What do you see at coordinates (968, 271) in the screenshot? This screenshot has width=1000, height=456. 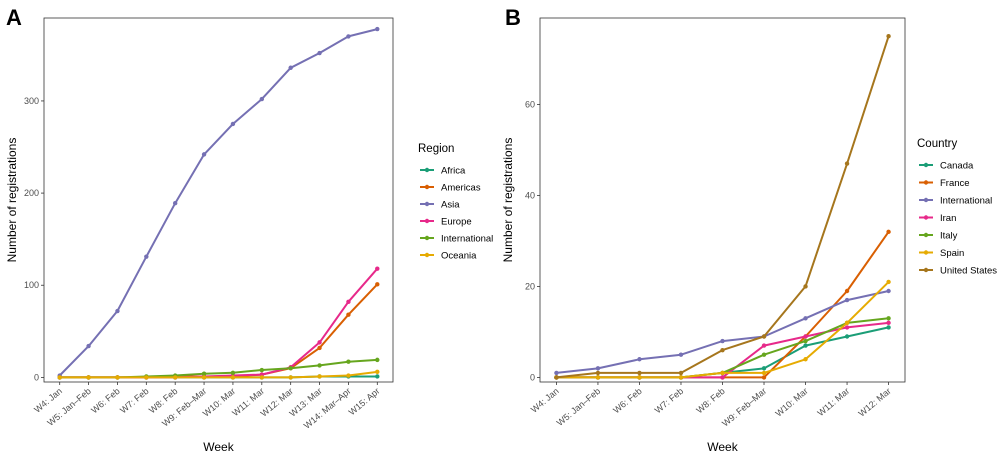 I see `legend-label: United States` at bounding box center [968, 271].